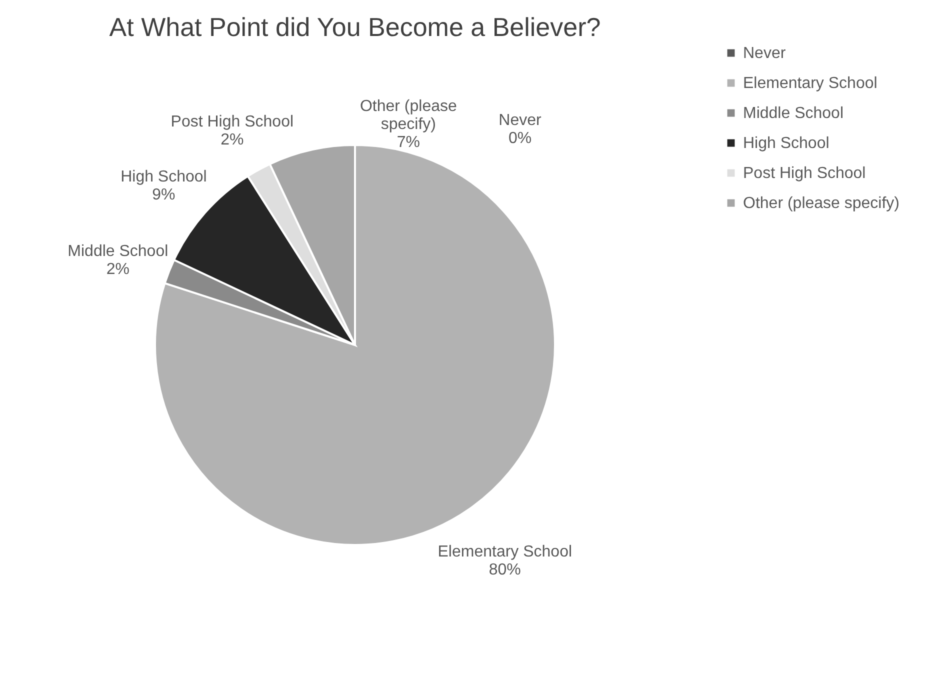 The image size is (929, 694). I want to click on legend-label: High School, so click(786, 143).